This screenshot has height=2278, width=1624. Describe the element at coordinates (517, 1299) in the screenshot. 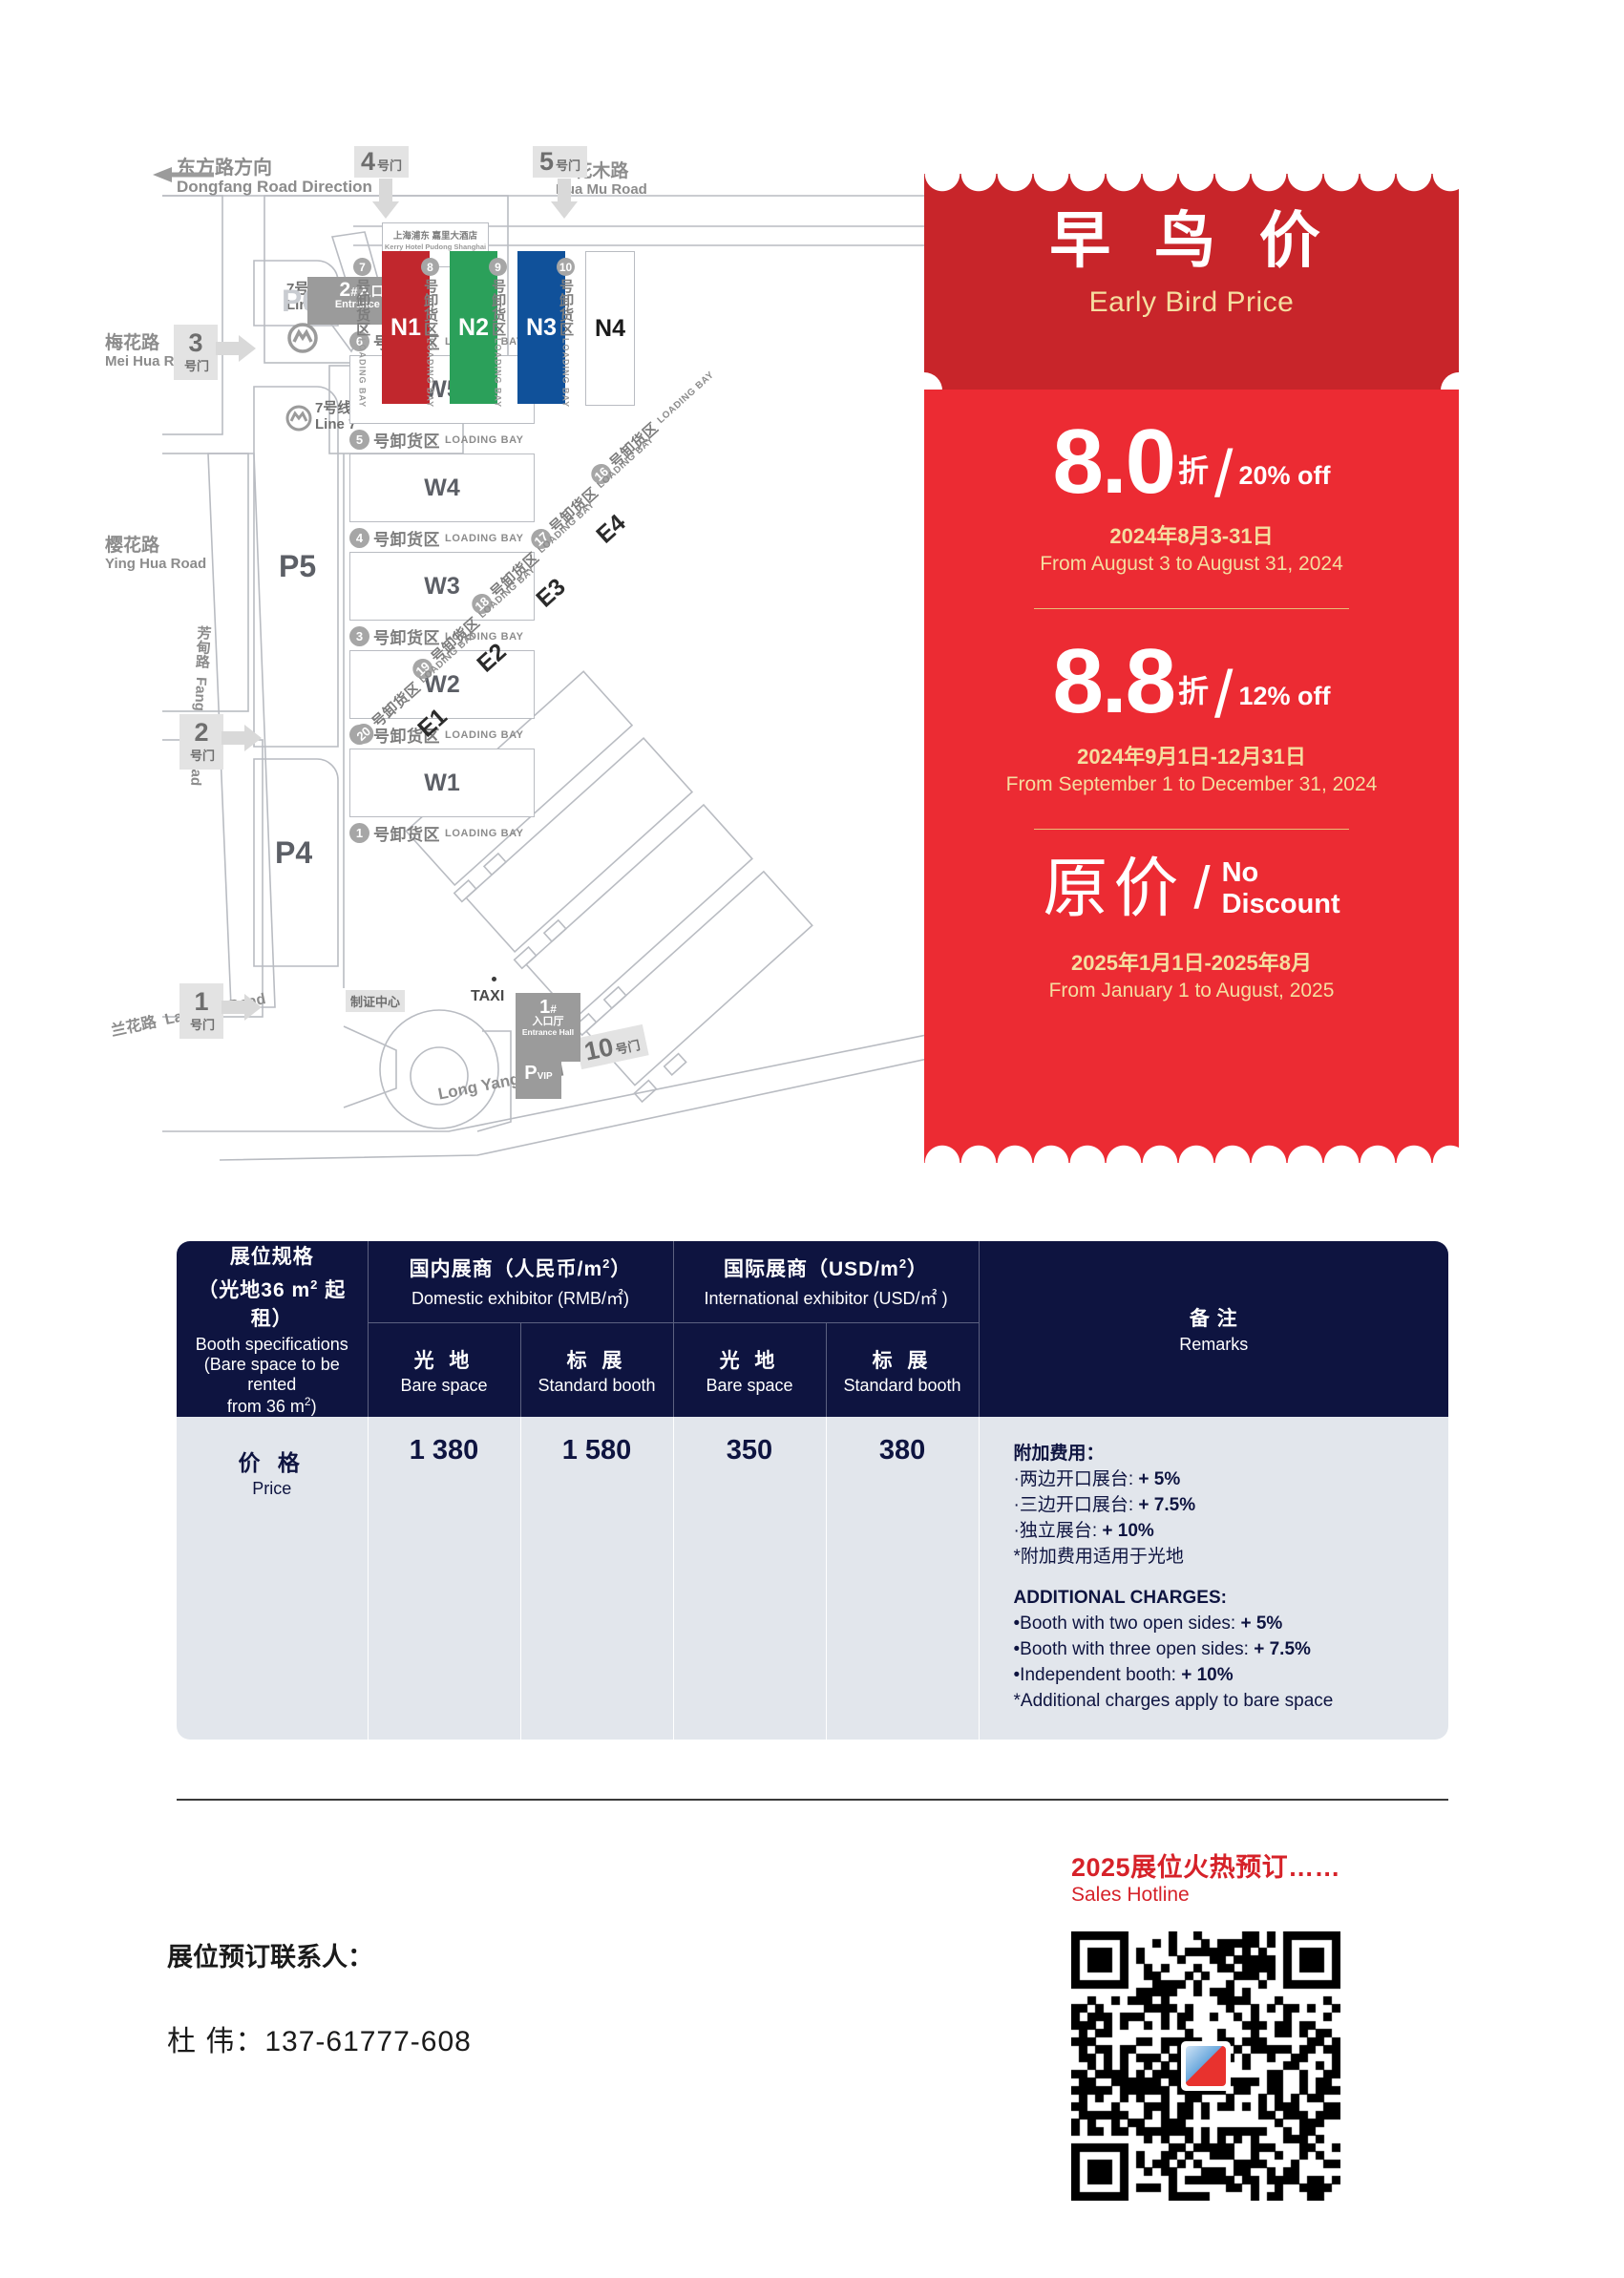

I see `th-domestic-en: Domestic exhibitor (RMB/㎡` at that location.